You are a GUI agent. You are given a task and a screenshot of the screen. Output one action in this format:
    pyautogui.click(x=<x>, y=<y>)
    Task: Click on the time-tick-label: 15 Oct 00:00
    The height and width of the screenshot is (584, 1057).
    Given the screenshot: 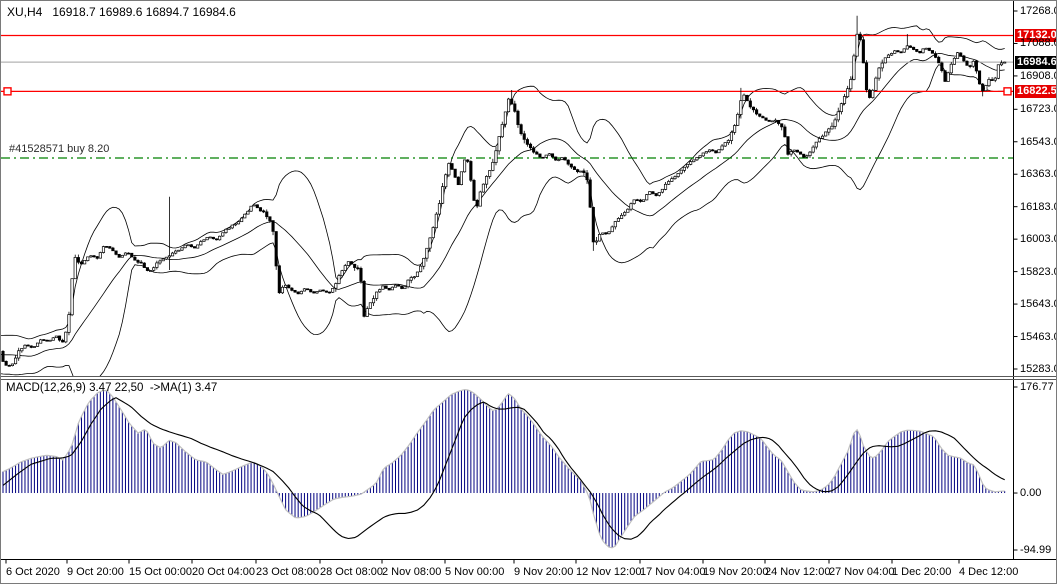 What is the action you would take?
    pyautogui.click(x=160, y=572)
    